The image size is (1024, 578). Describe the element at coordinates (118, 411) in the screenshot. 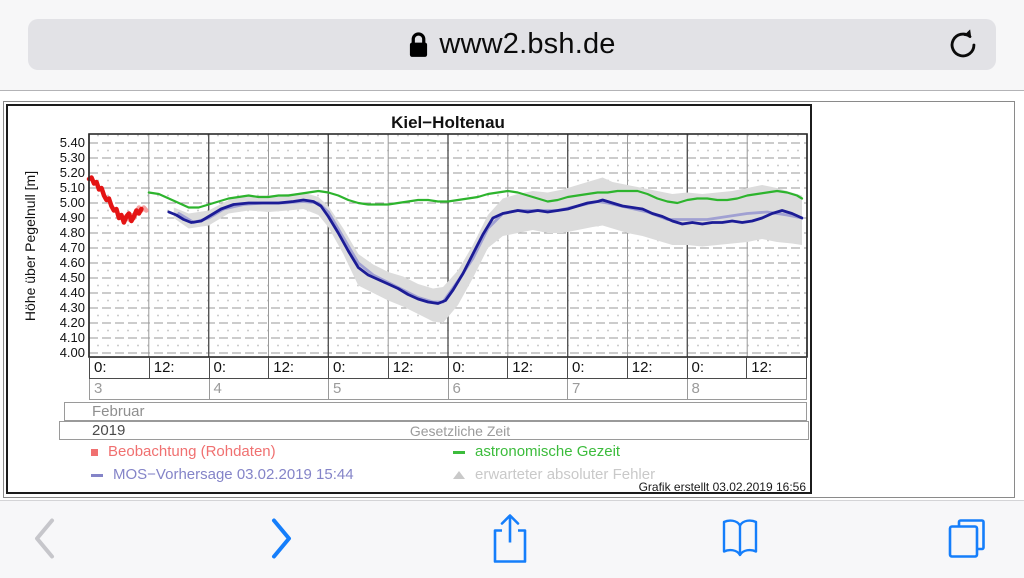

I see `month-label: Februar` at that location.